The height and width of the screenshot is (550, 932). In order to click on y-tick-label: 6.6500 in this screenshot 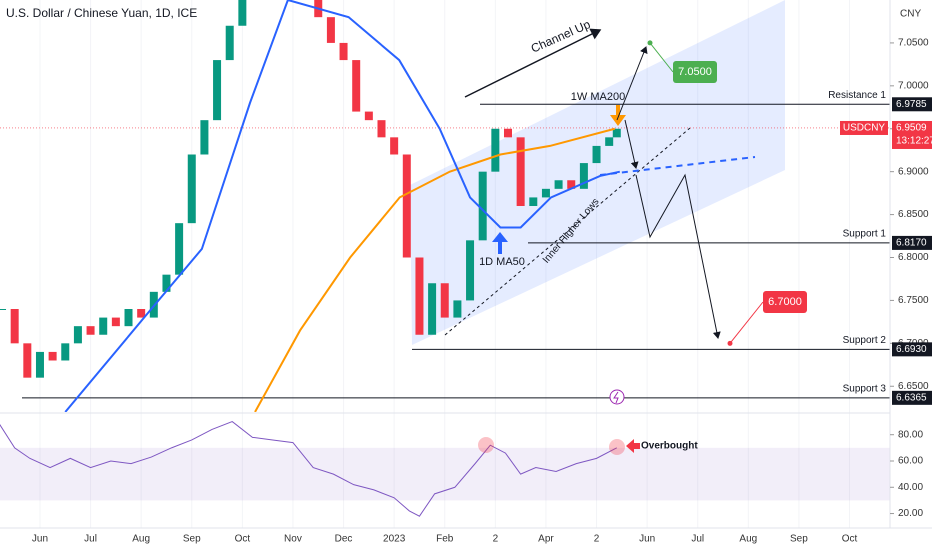, I will do `click(913, 386)`.